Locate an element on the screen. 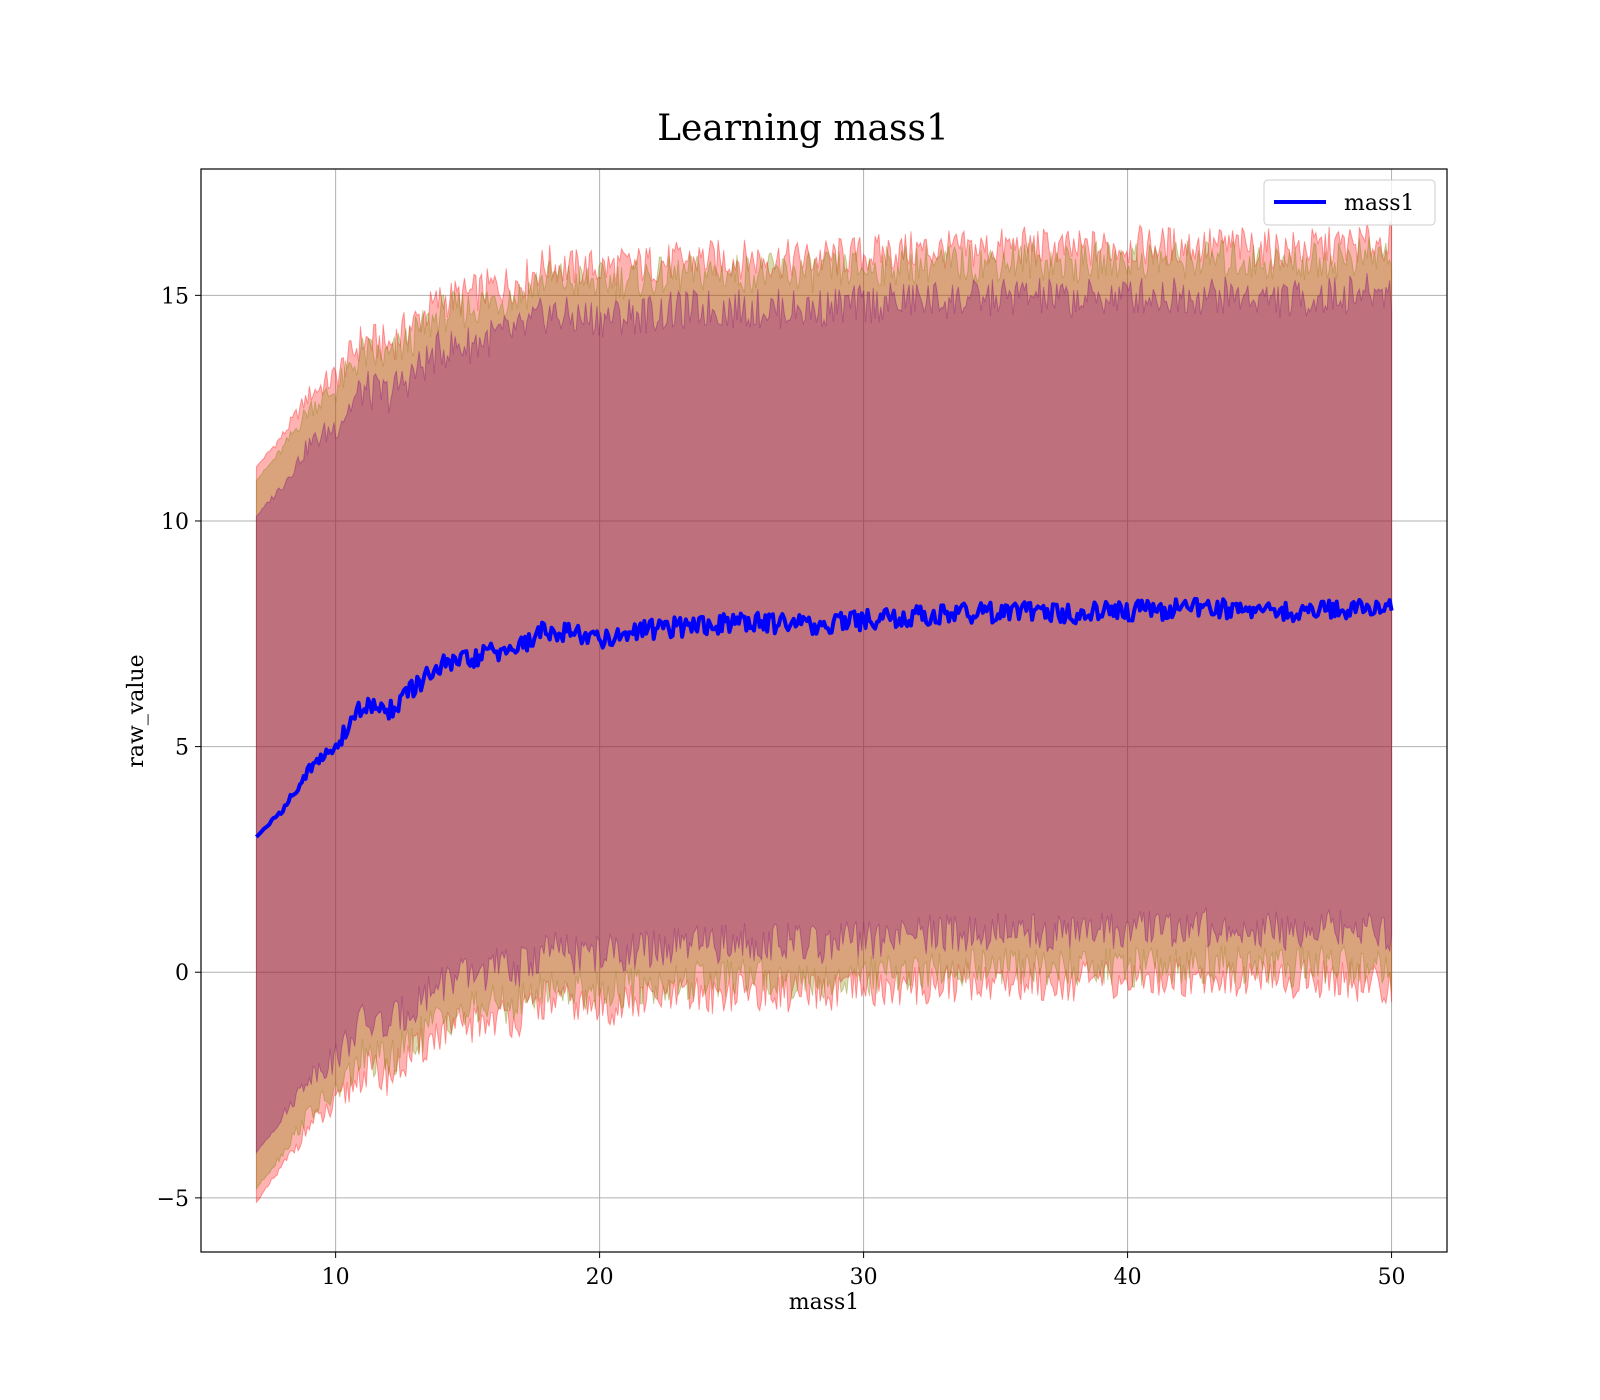 The height and width of the screenshot is (1400, 1600). legend: mass1 is located at coordinates (1349, 202).